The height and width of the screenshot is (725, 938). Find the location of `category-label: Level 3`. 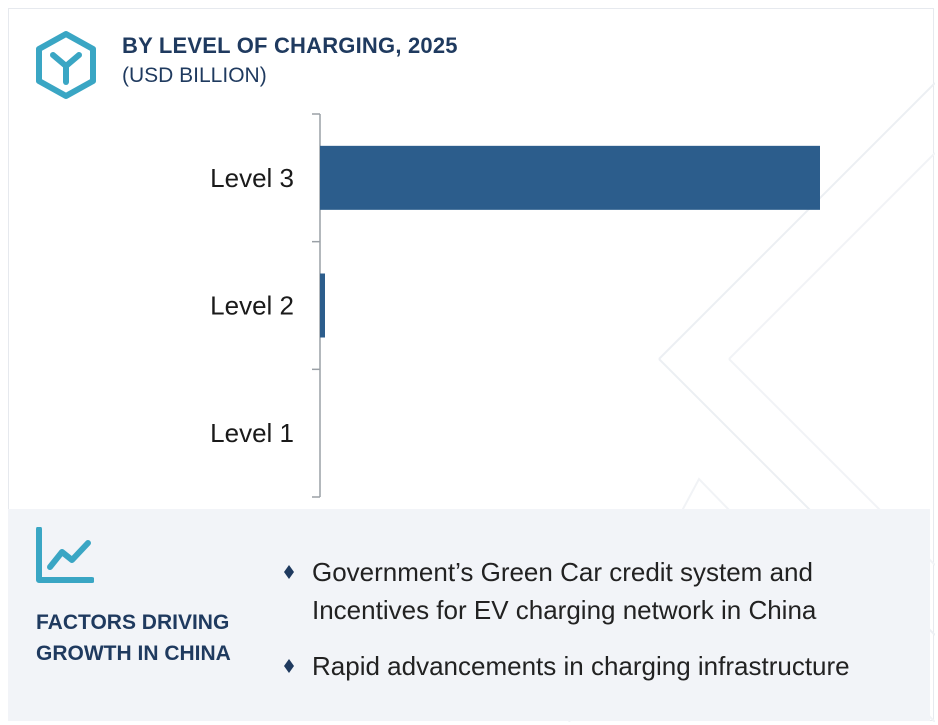

category-label: Level 3 is located at coordinates (252, 178).